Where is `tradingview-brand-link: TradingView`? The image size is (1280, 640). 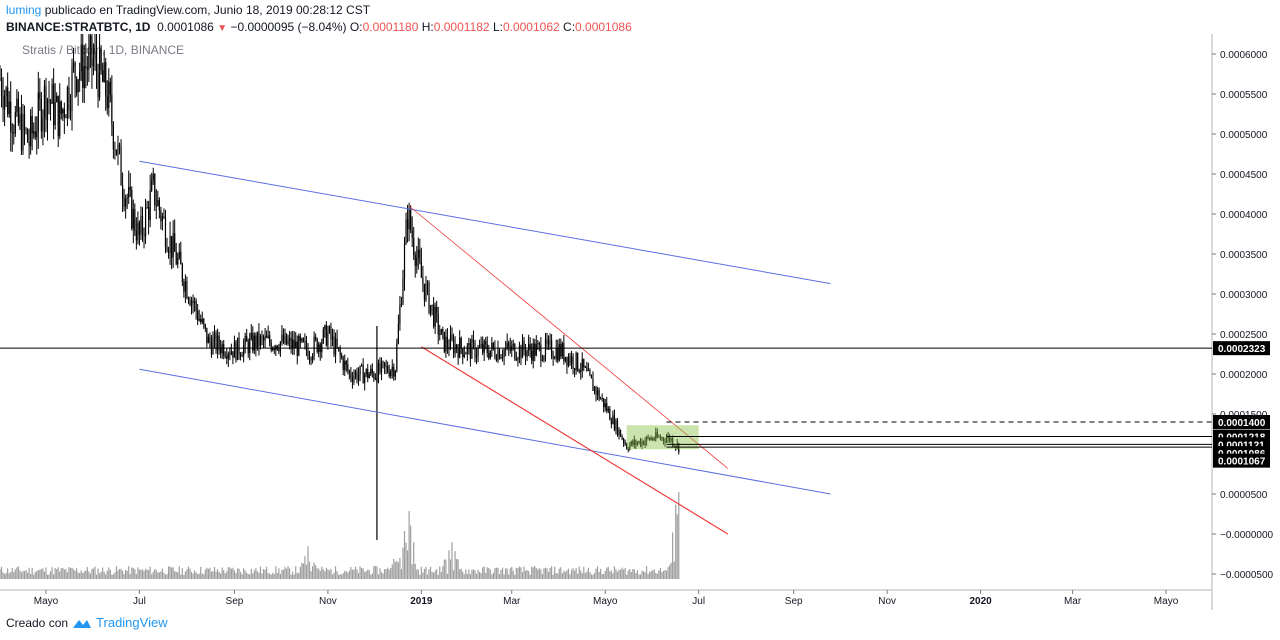
tradingview-brand-link: TradingView is located at coordinates (132, 622).